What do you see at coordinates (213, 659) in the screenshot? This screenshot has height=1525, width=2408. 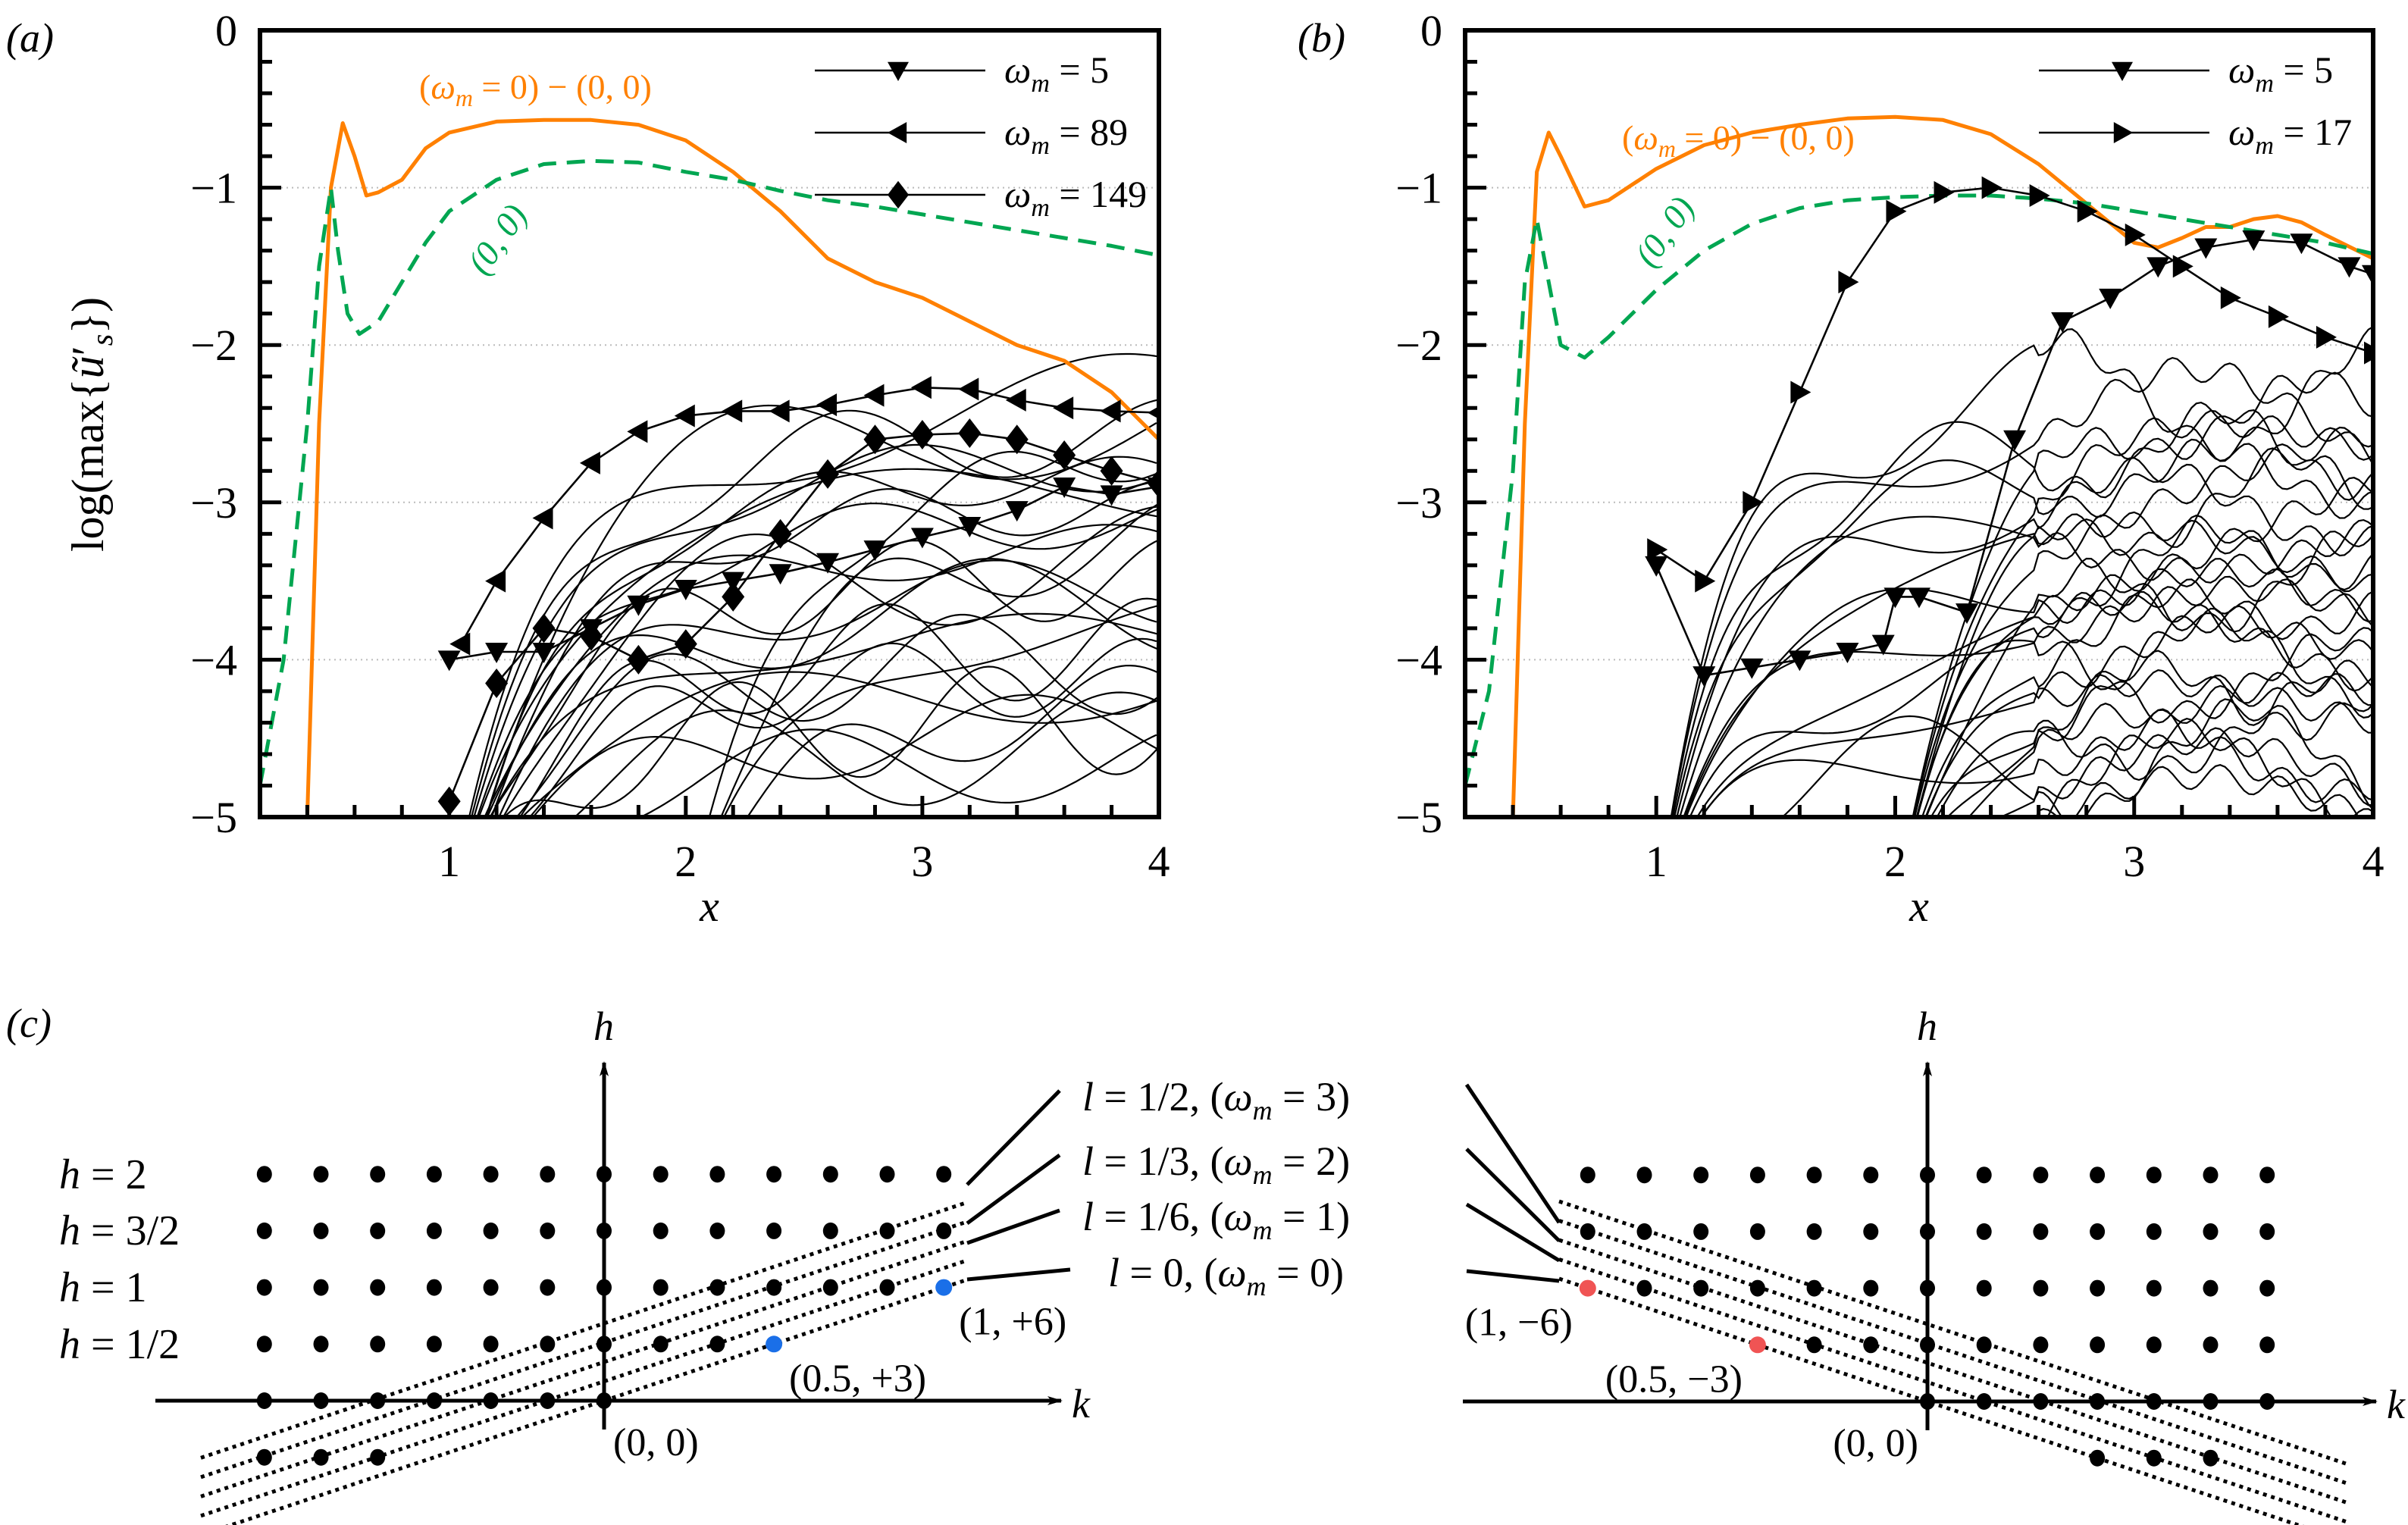 I see `y-tick-label: −4` at bounding box center [213, 659].